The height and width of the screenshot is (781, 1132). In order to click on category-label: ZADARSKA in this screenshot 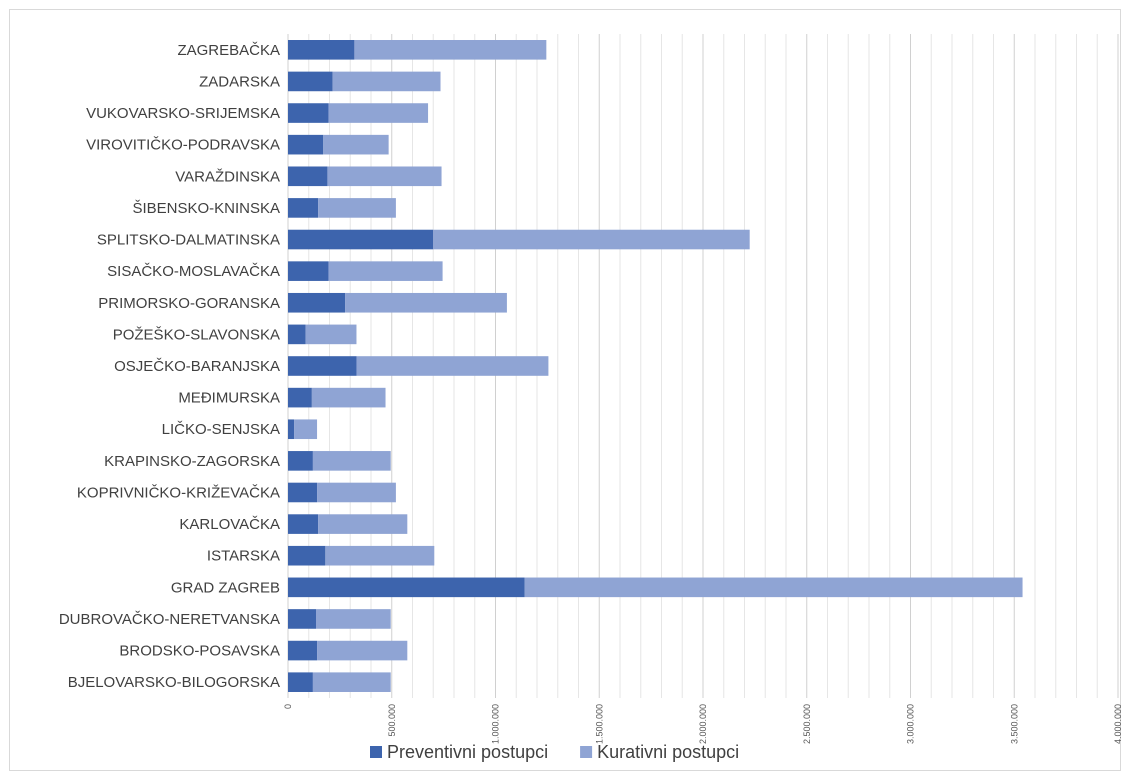, I will do `click(239, 81)`.